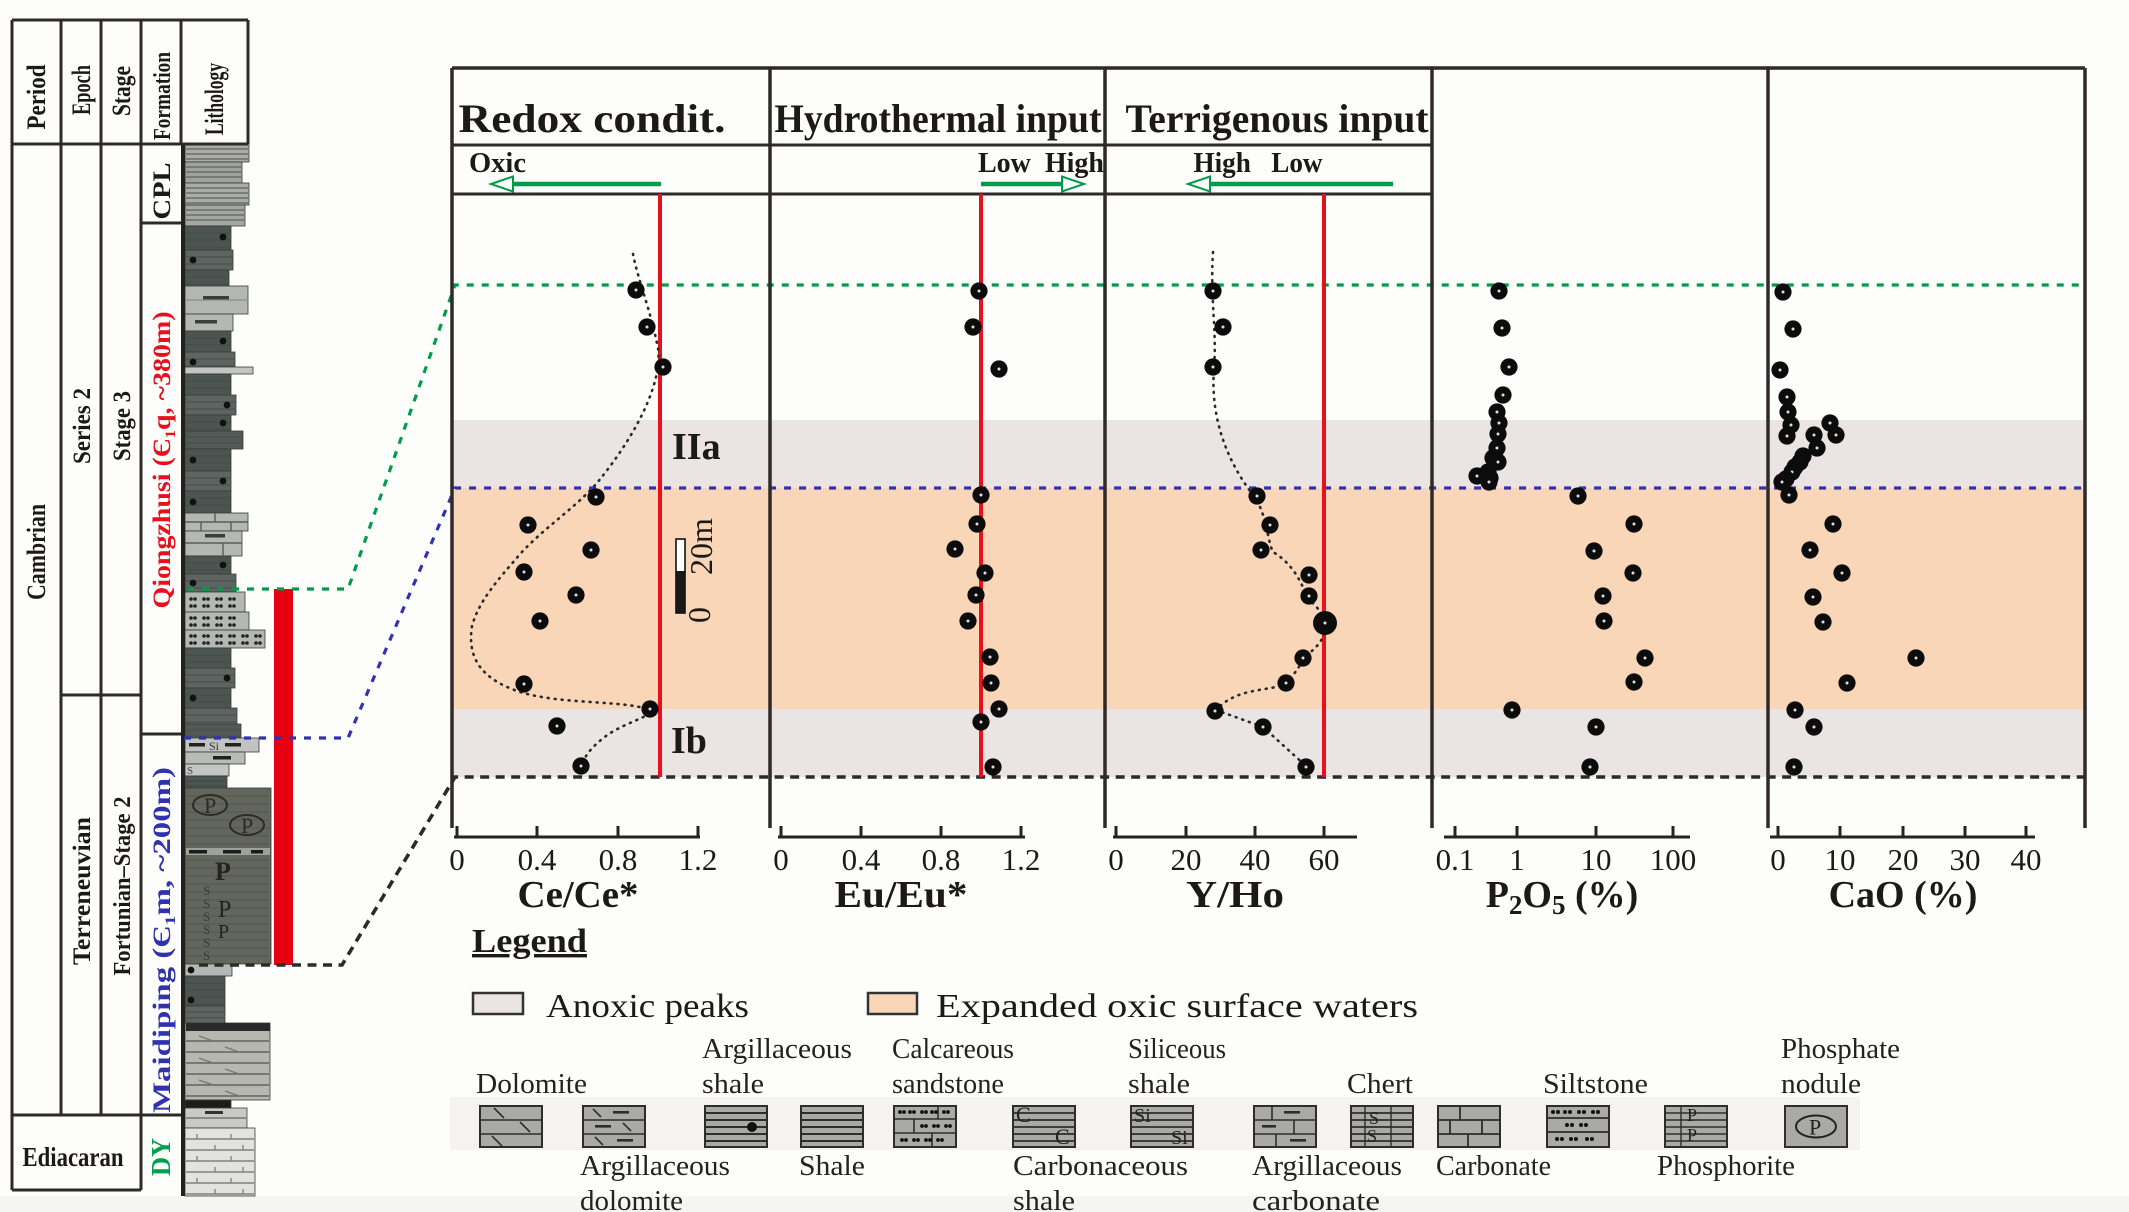  Describe the element at coordinates (1455, 859) in the screenshot. I see `svg-text: 0.1` at that location.